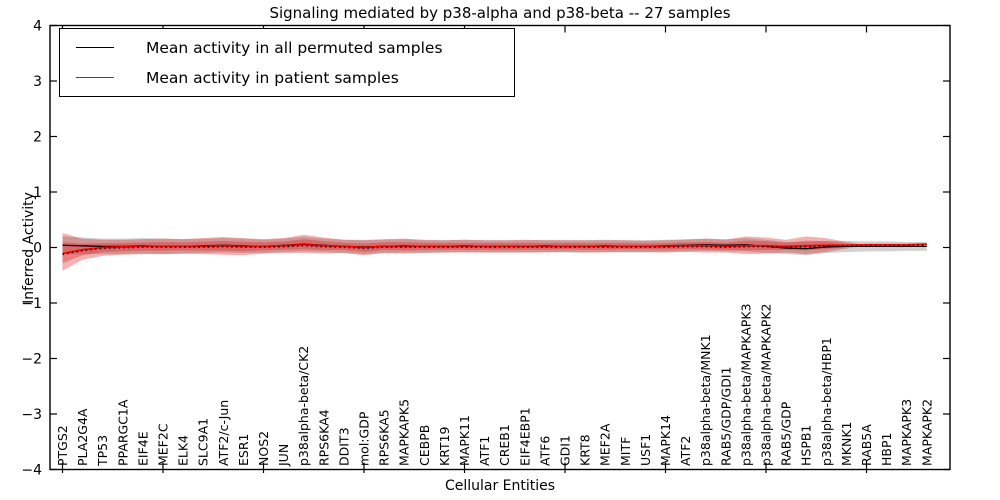  I want to click on x-category-label: MAPKAPK5, so click(404, 432).